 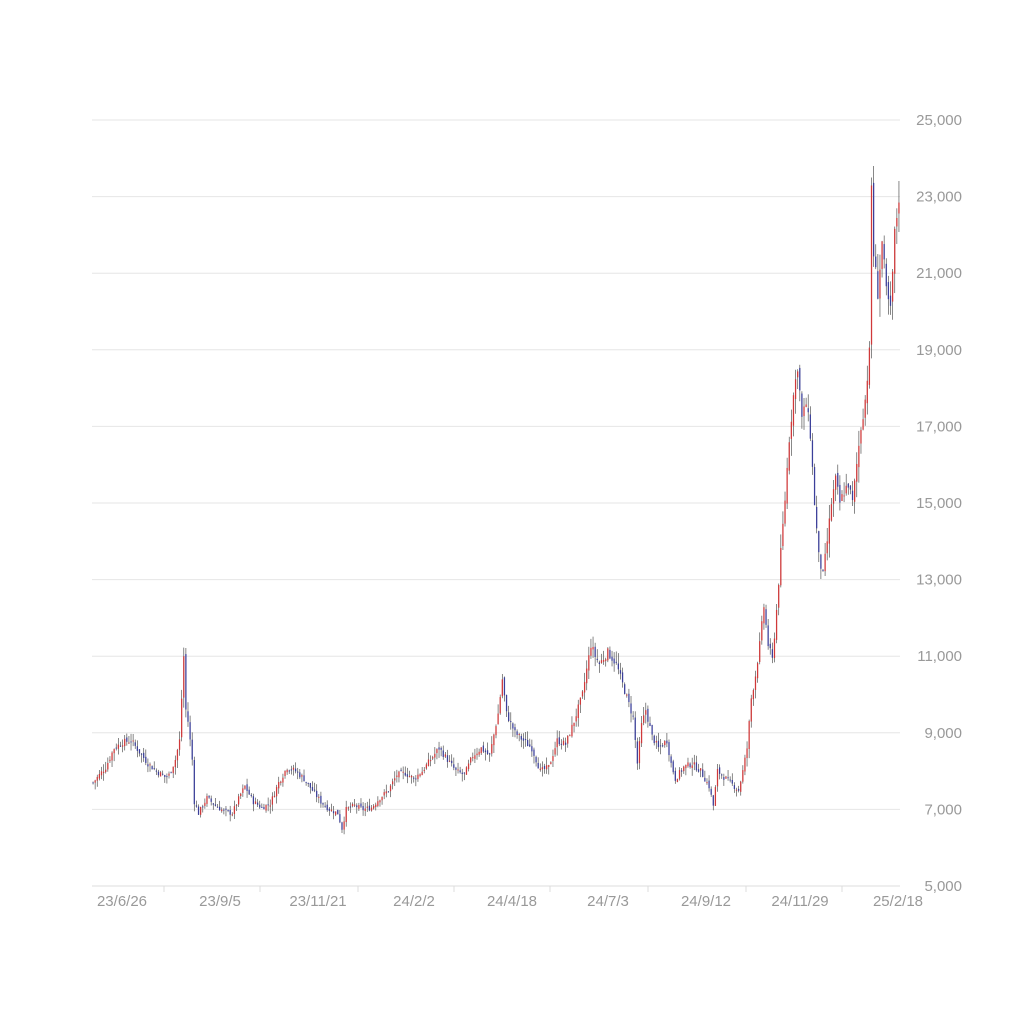 I want to click on y-tick-label: 11,000, so click(x=939, y=656).